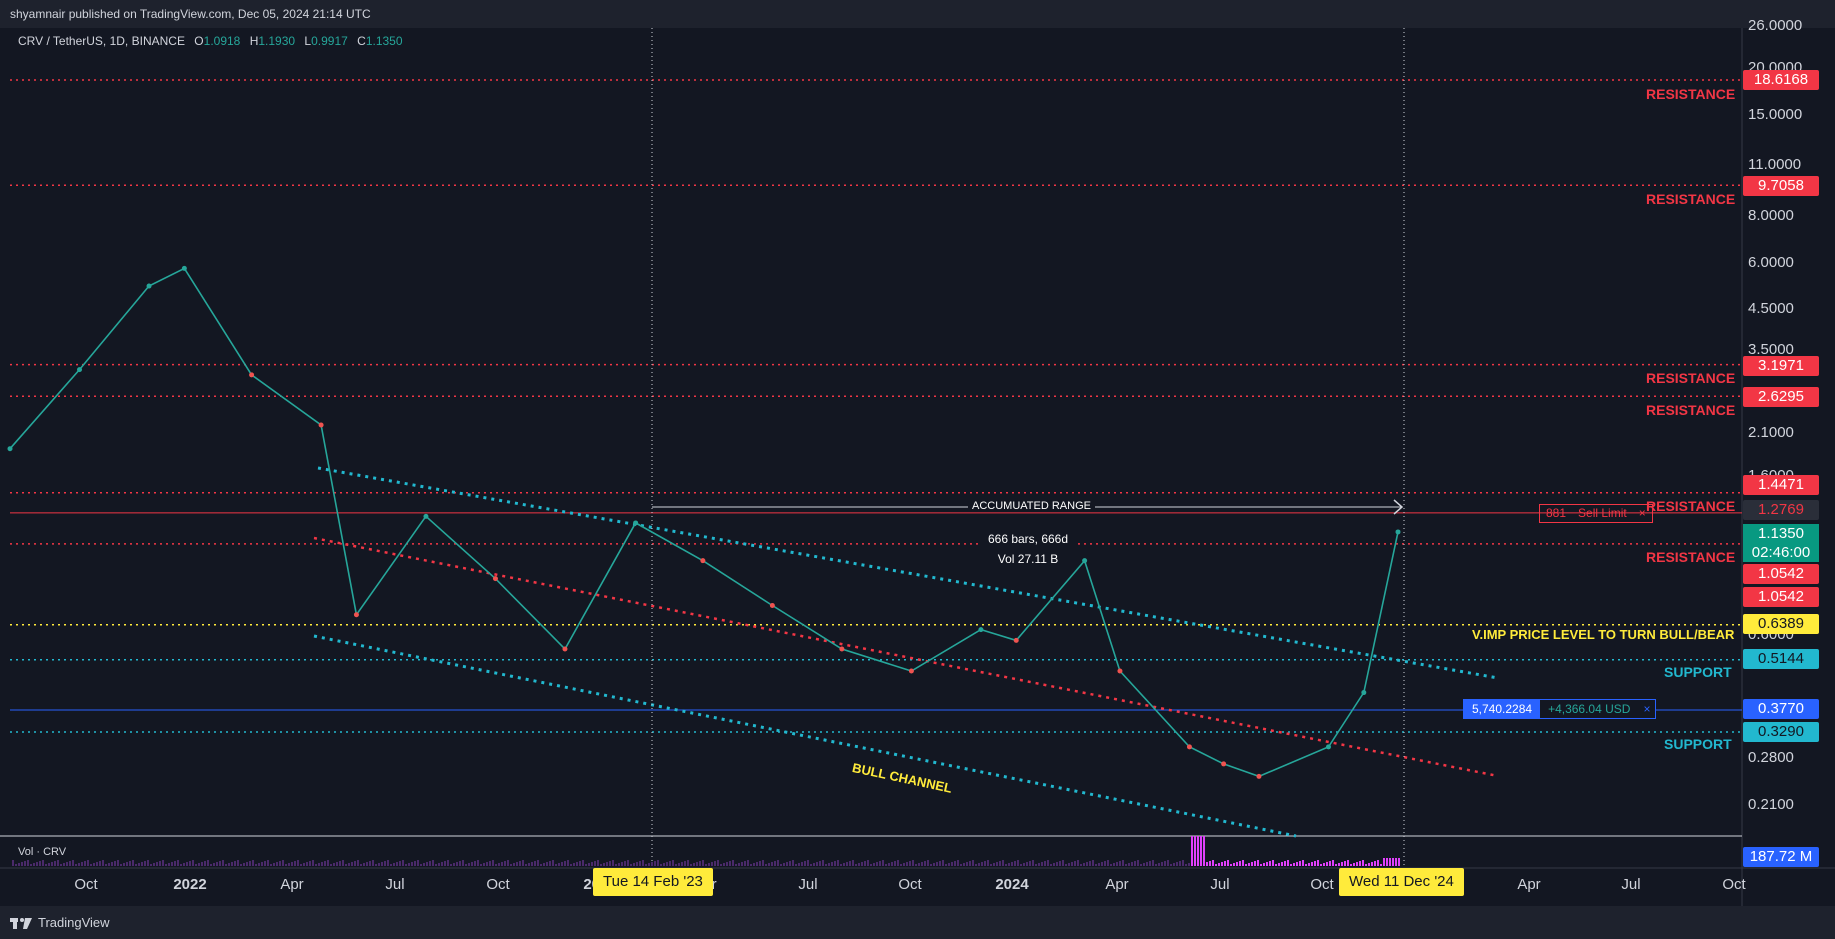  I want to click on sell-limit-order: 881 Sell Limit ×, so click(1596, 513).